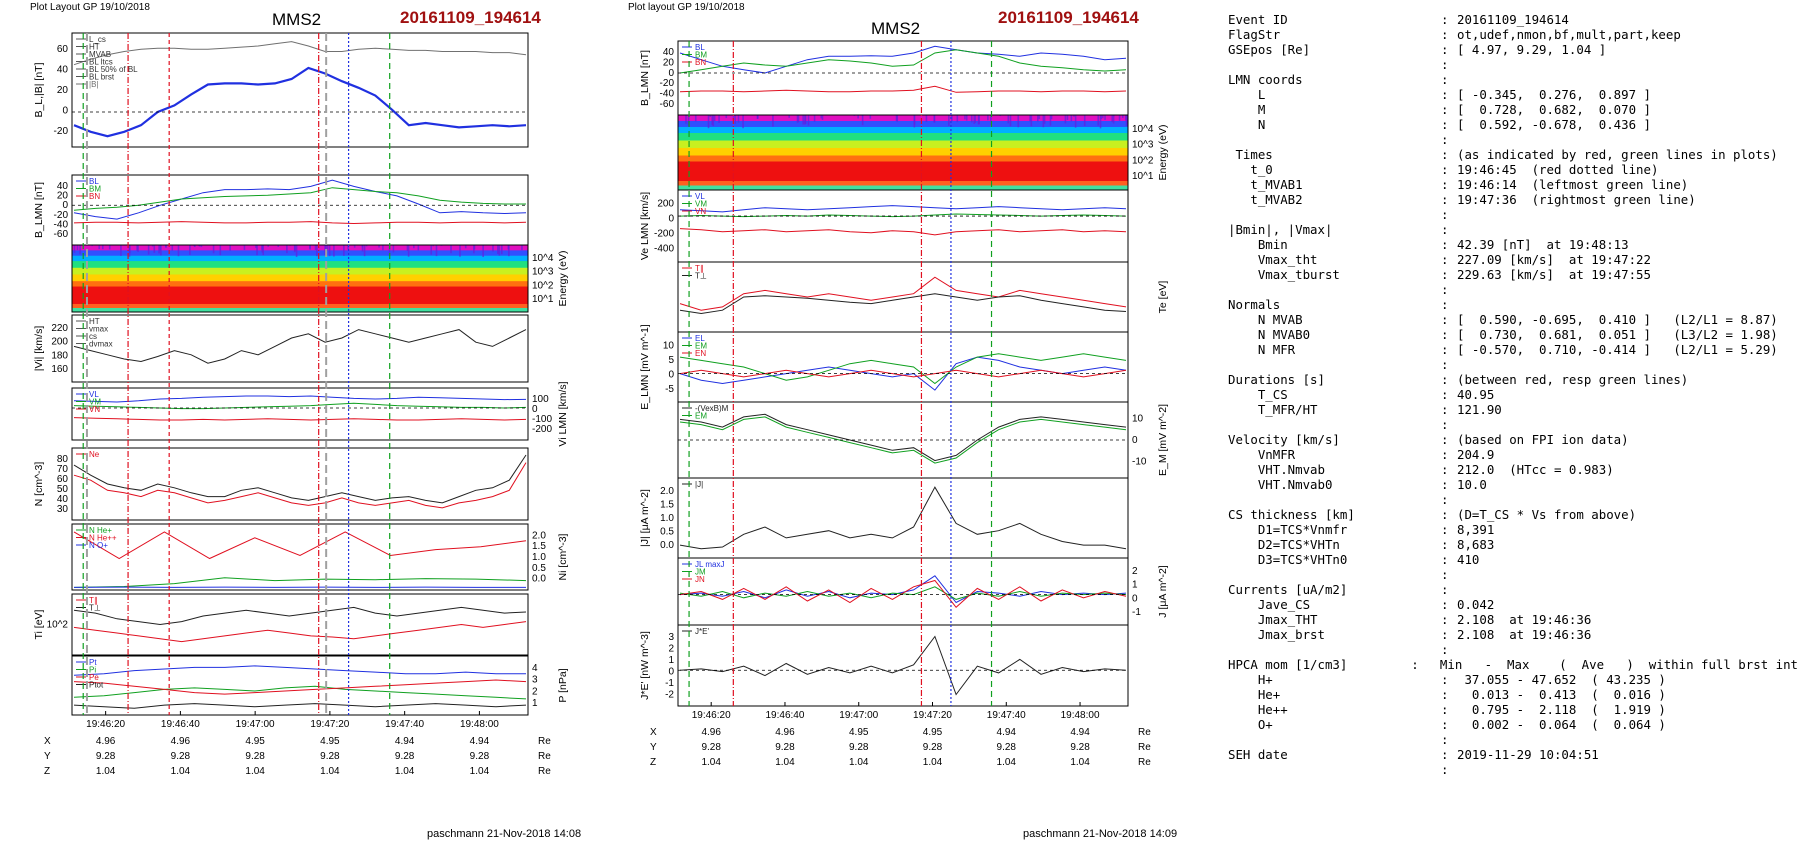  Describe the element at coordinates (903, 232) in the screenshot. I see `series-line-vn` at that location.